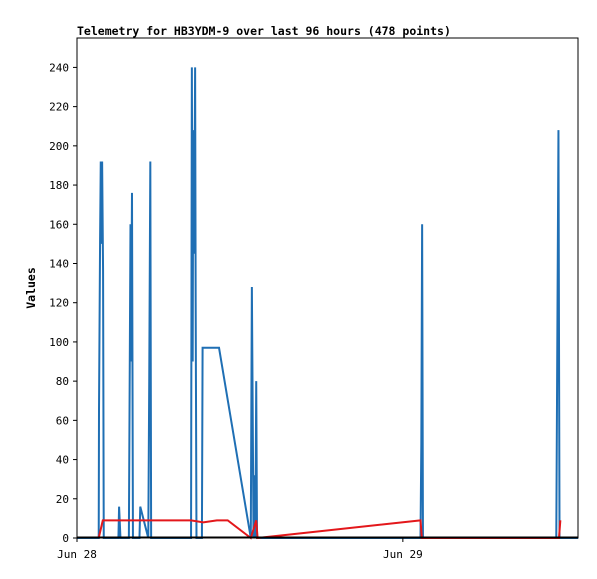 This screenshot has width=597, height=579. What do you see at coordinates (403, 554) in the screenshot?
I see `x-tick-label: Jun 29` at bounding box center [403, 554].